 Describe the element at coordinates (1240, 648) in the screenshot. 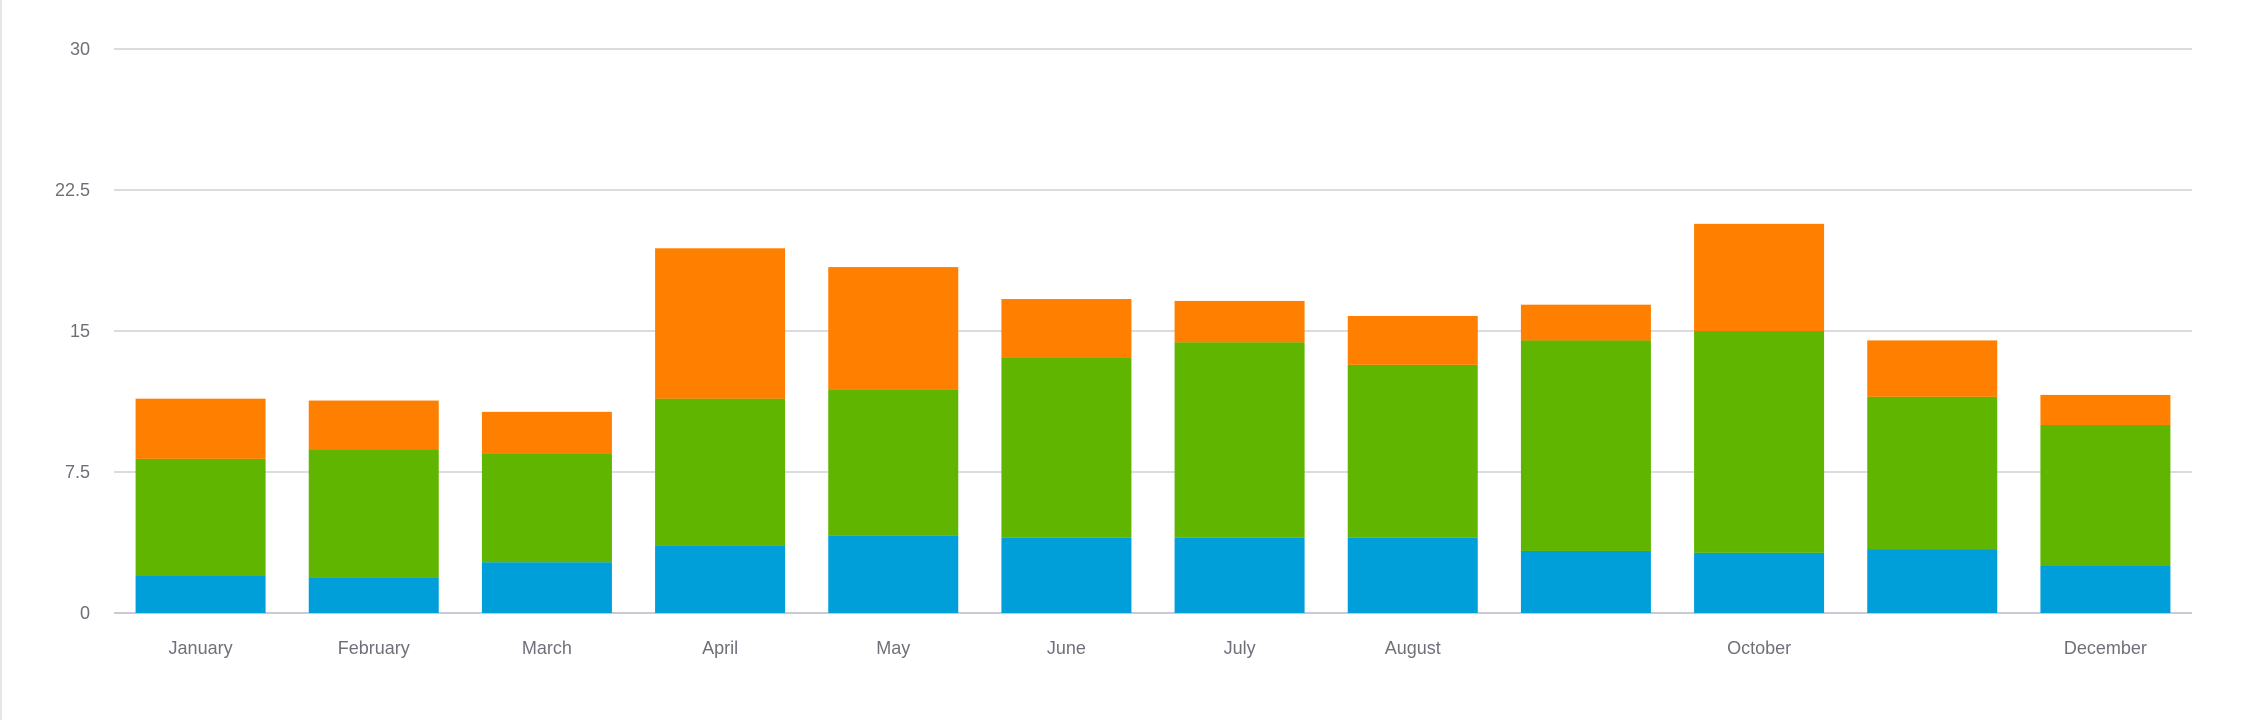

I see `x-tick-label: July` at that location.